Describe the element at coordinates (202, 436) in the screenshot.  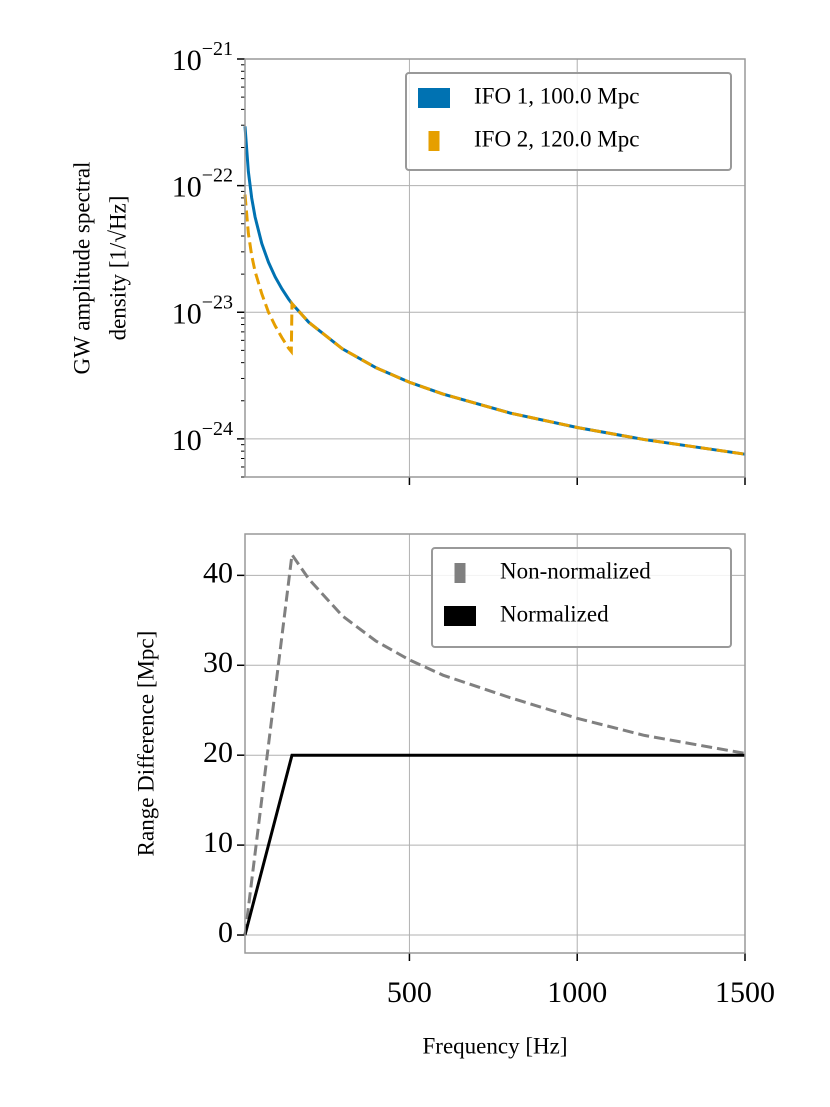
I see `y-tick-label: 10−24` at that location.